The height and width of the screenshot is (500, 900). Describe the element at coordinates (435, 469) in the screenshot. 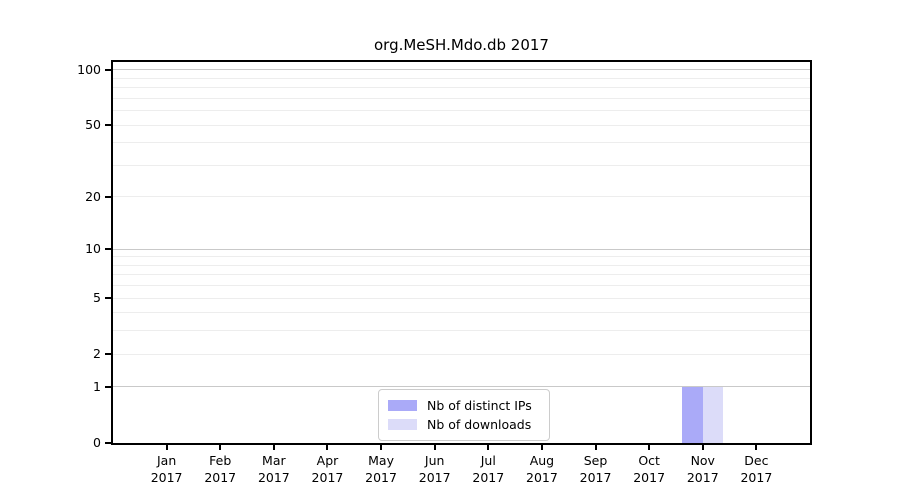

I see `x-tick-label-jun: Jun 2017` at that location.